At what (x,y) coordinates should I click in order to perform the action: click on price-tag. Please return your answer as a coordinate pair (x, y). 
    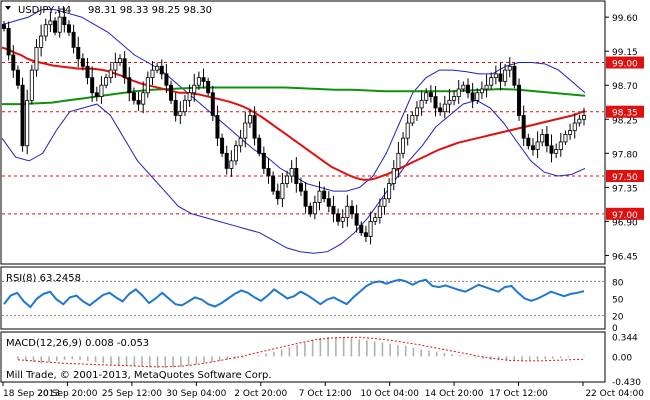
    Looking at the image, I should click on (625, 62).